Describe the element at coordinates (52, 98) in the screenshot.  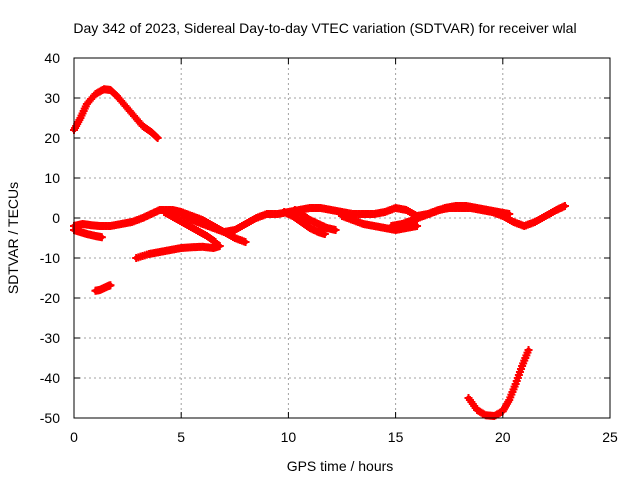
I see `y-tick-label: 30` at that location.